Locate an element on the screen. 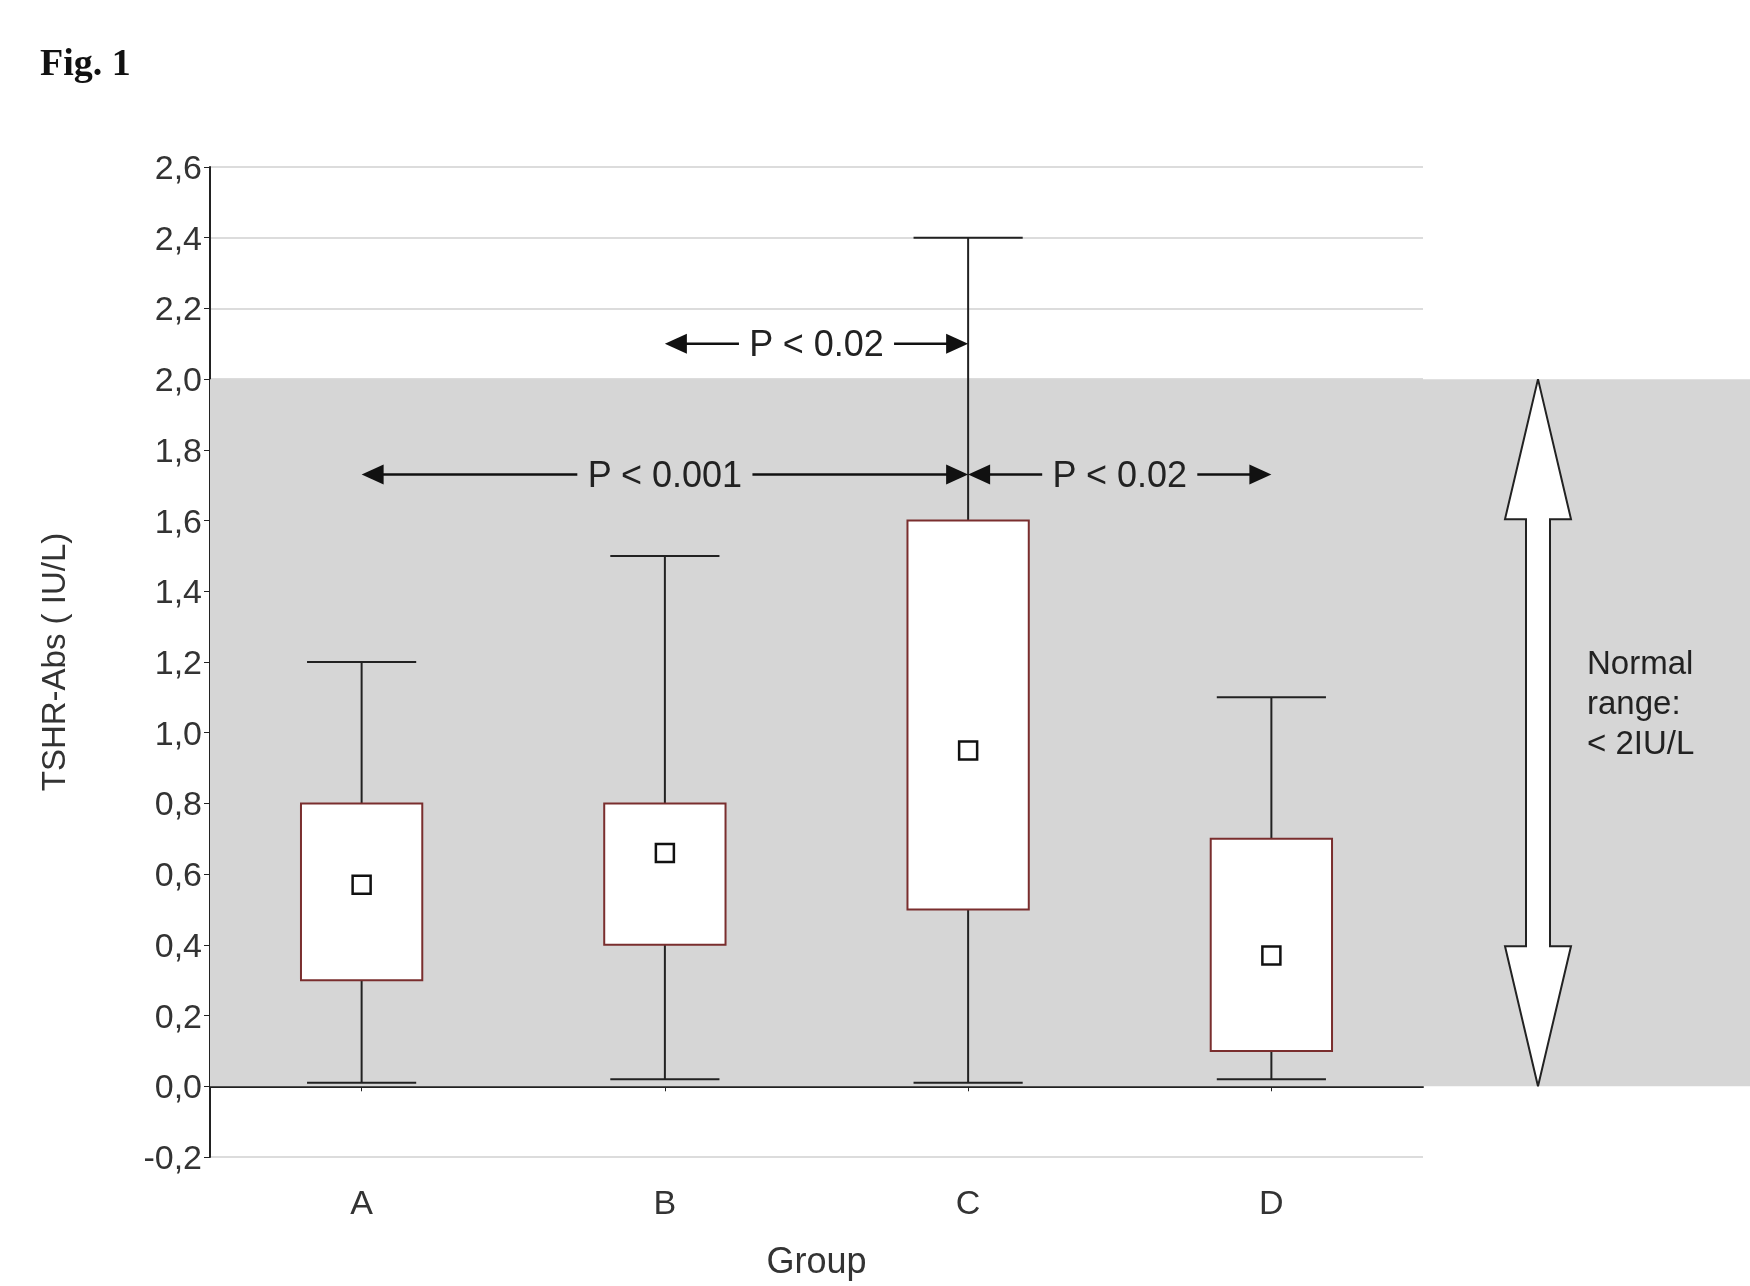 This screenshot has height=1286, width=1750. x-tick-label: A is located at coordinates (362, 1202).